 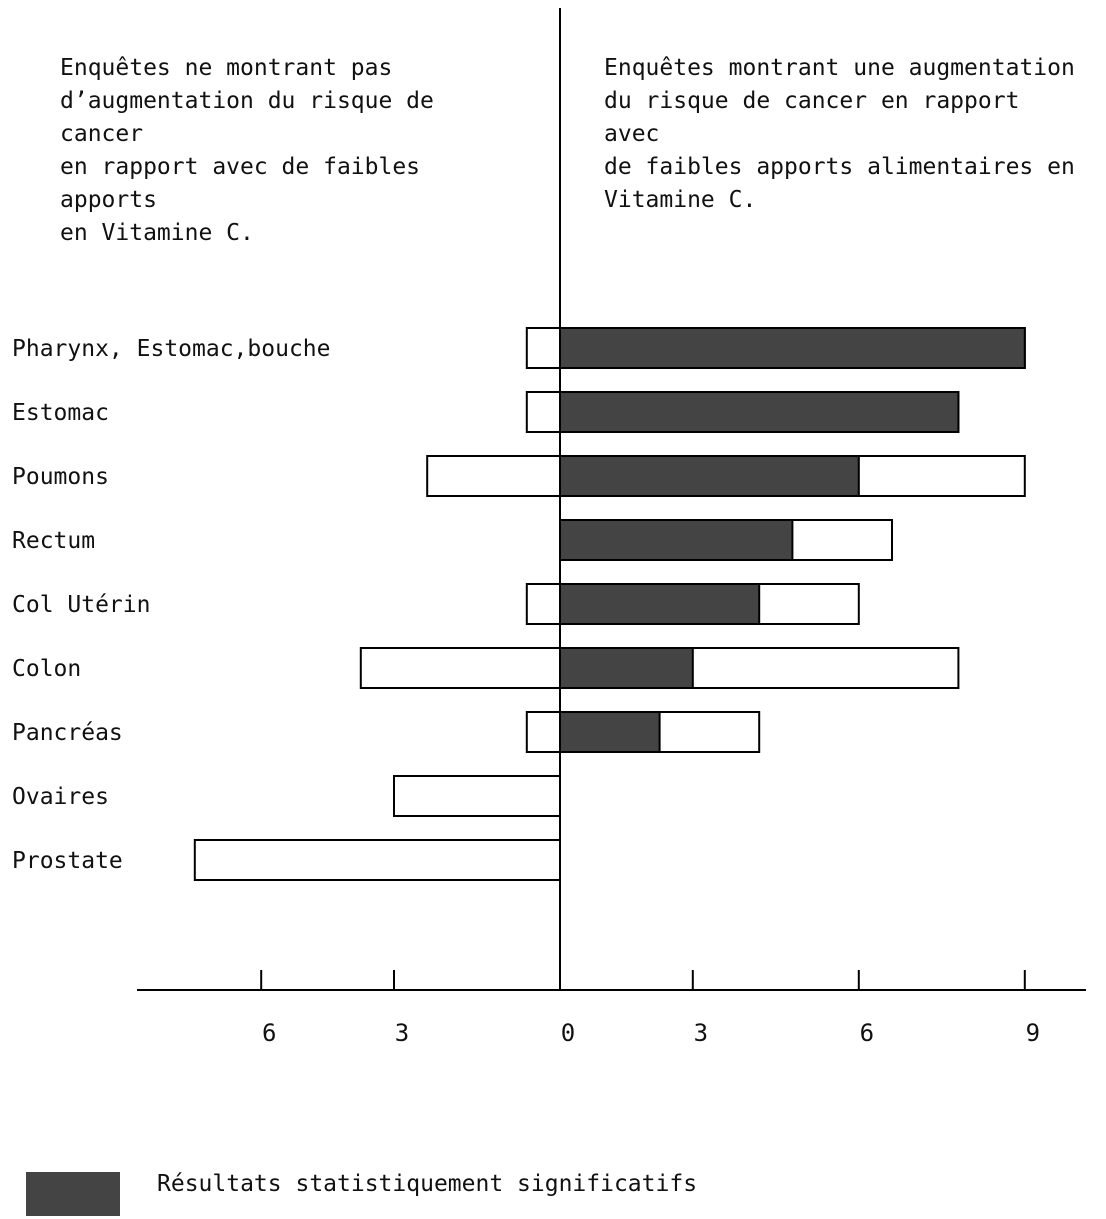 What do you see at coordinates (427, 1184) in the screenshot?
I see `legend-label: Résultats statistiquement significatifs` at bounding box center [427, 1184].